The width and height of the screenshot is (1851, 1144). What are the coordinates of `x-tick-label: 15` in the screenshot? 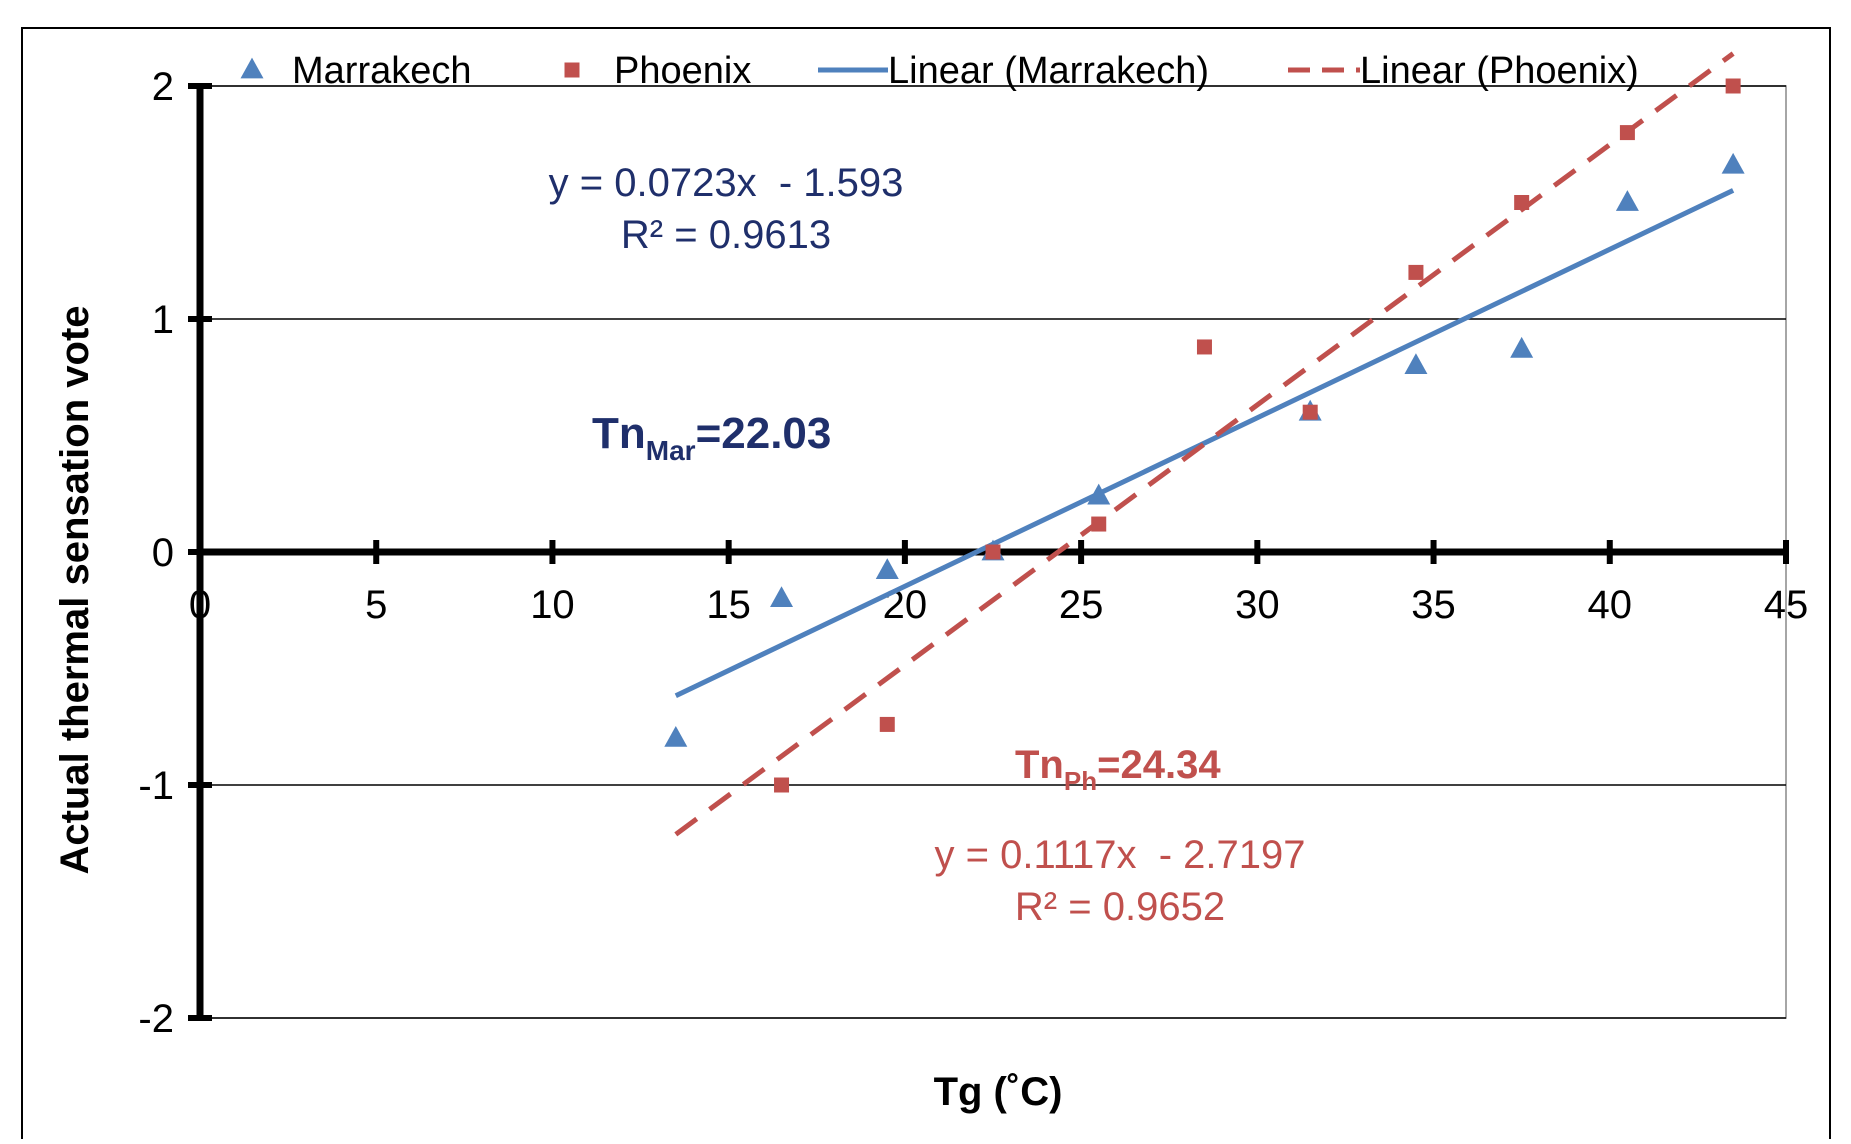 It's located at (728, 605).